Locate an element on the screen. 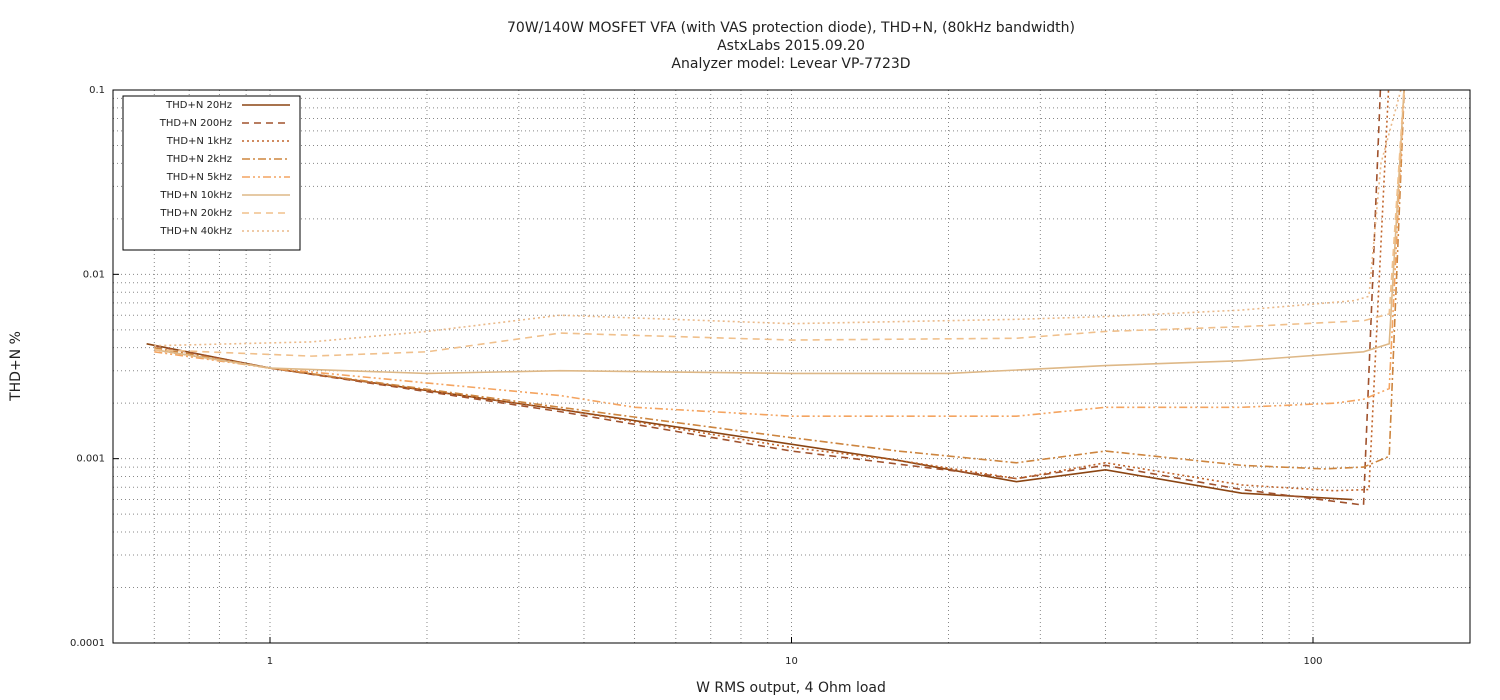  y-tick-label: 0.0001 is located at coordinates (87, 643).